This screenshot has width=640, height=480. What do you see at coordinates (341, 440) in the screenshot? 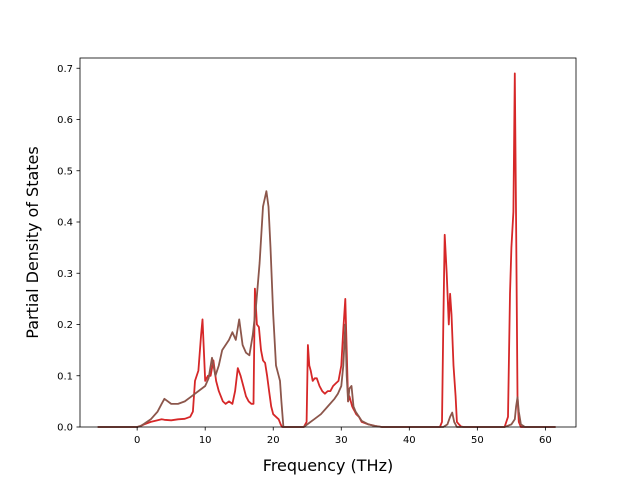
I see `x-tick-label: 30` at bounding box center [341, 440].